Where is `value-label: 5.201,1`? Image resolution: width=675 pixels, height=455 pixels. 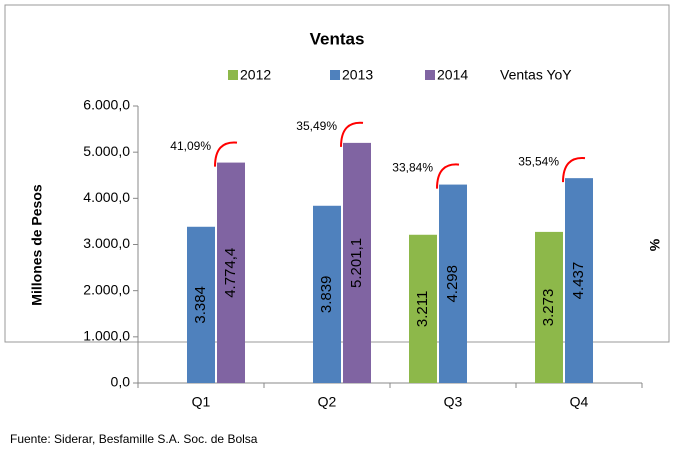 value-label: 5.201,1 is located at coordinates (356, 263).